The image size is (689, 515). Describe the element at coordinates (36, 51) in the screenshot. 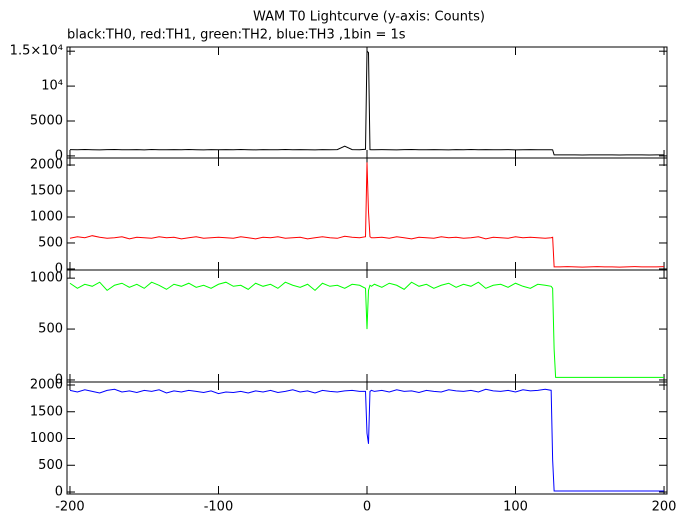

I see `y-tick-label: 1.5×10⁴` at that location.